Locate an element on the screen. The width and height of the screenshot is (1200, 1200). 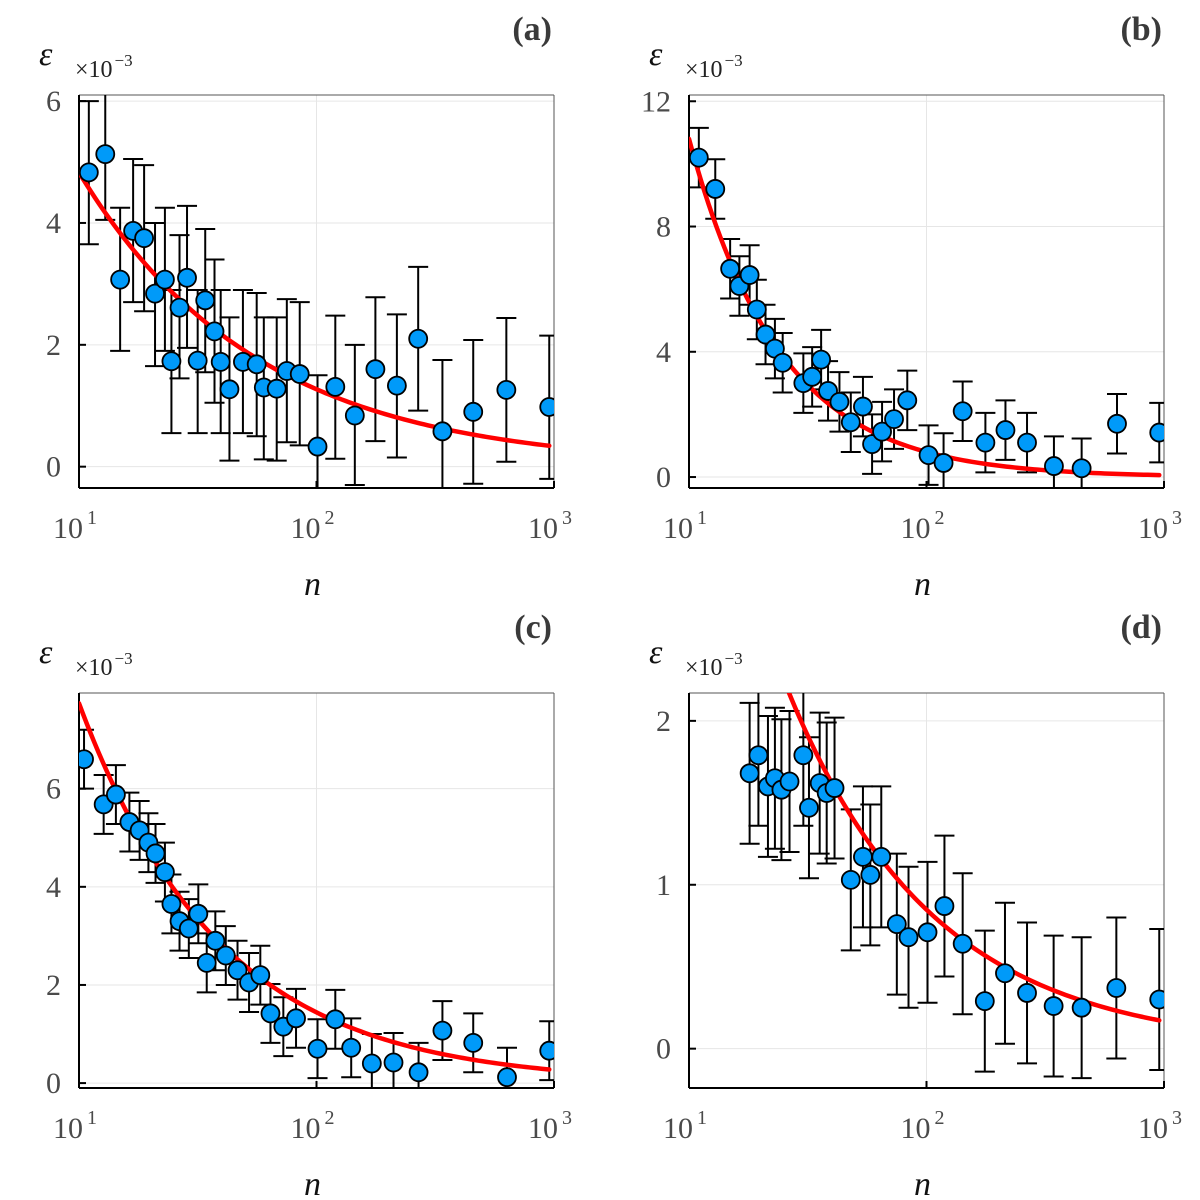
y-tick-label: 12 is located at coordinates (656, 101).